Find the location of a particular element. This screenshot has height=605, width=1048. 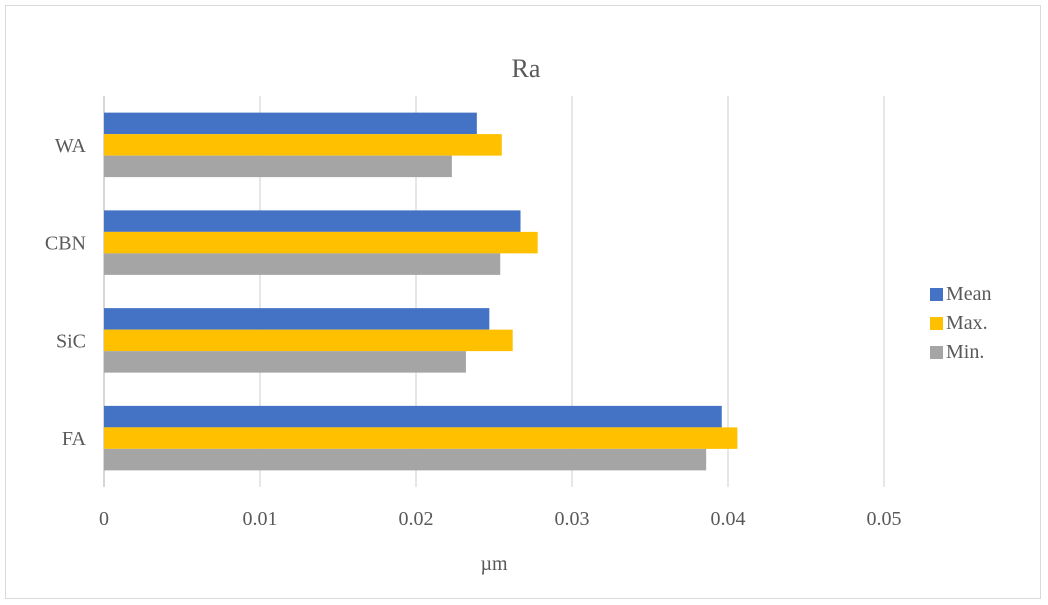

x-tick-label: 0 is located at coordinates (104, 519).